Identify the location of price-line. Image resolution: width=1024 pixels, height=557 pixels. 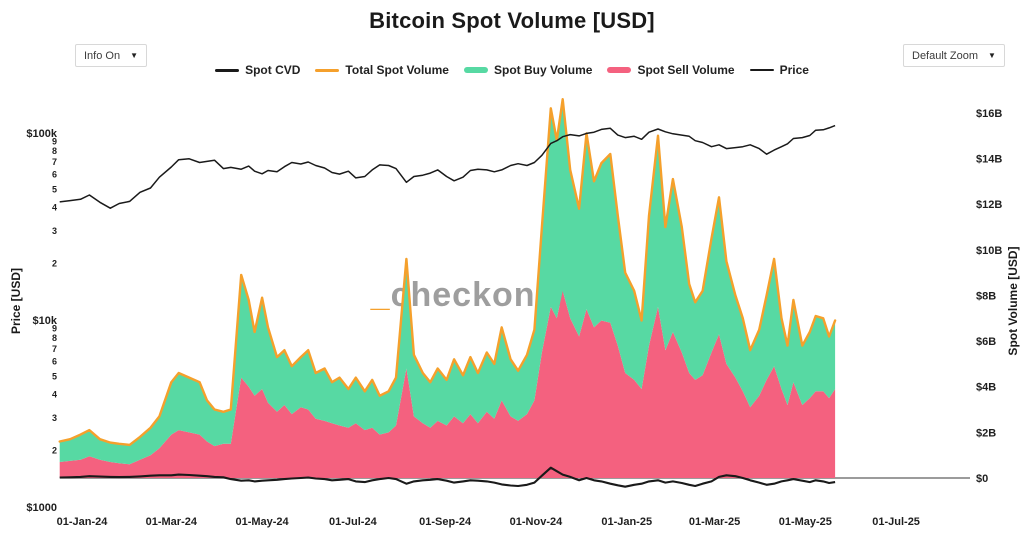
(447, 166).